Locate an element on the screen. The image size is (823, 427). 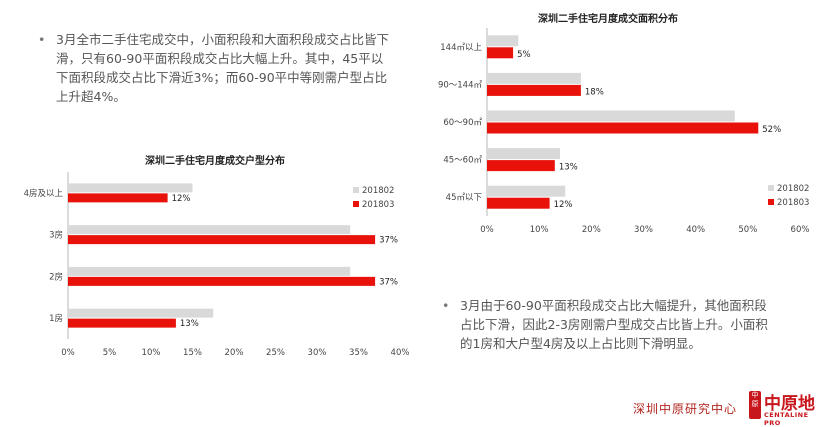
x-tick-label: 25% is located at coordinates (275, 353).